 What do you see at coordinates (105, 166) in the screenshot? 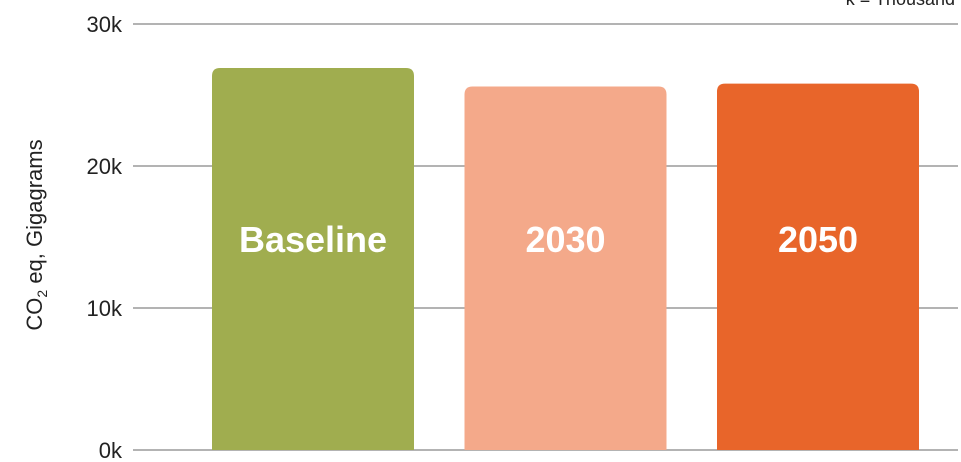
I see `y-tick-label: 20k` at bounding box center [105, 166].